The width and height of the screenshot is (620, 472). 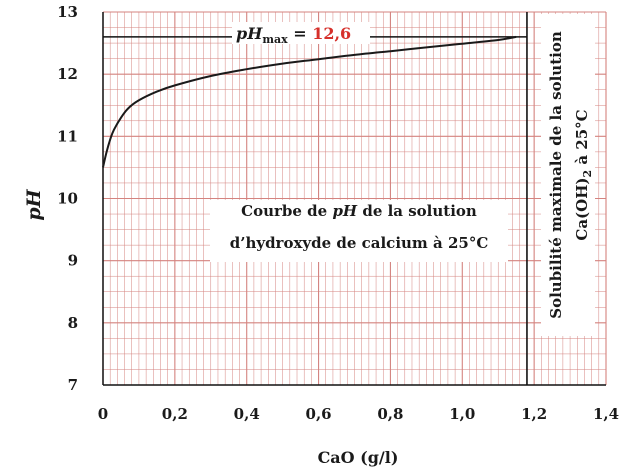 I want to click on y-tick-label: 12, so click(x=67, y=74).